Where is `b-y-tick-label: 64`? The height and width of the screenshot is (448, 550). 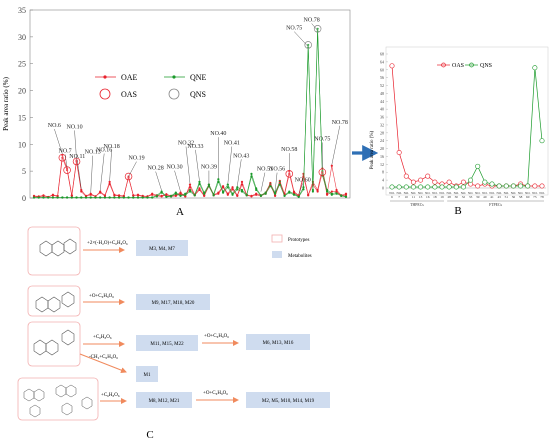
b-y-tick-label: 64 is located at coordinates (382, 61).